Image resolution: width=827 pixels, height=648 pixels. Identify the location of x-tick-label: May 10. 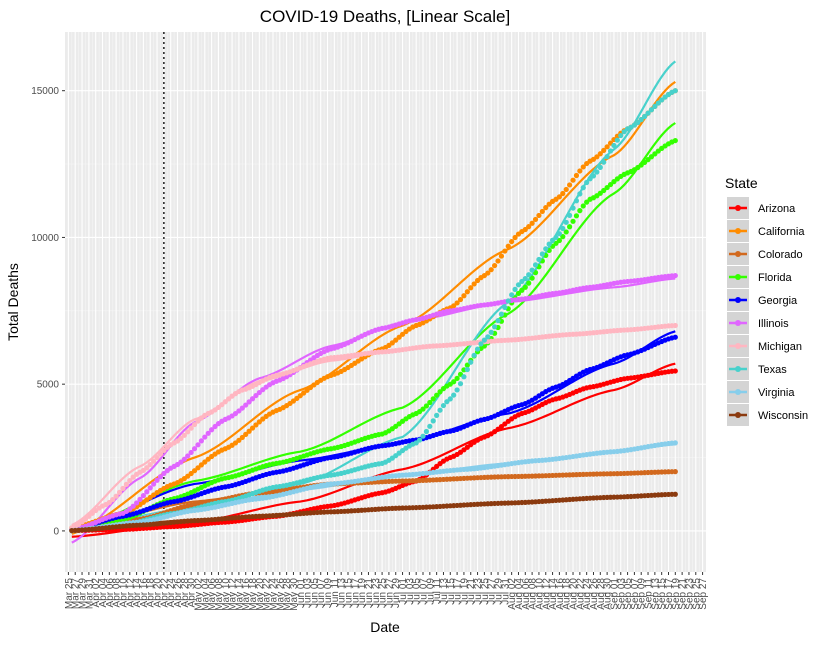
(226, 594).